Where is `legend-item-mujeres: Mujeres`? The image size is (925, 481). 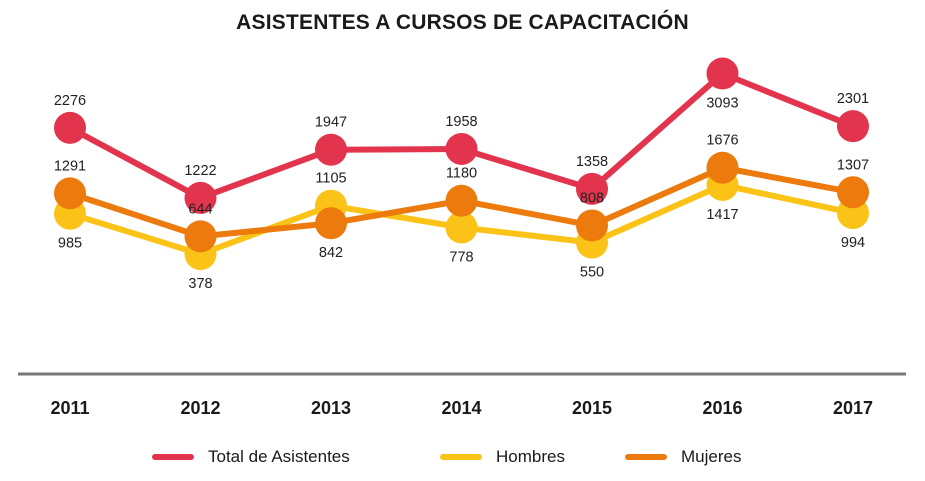
legend-item-mujeres: Mujeres is located at coordinates (683, 457).